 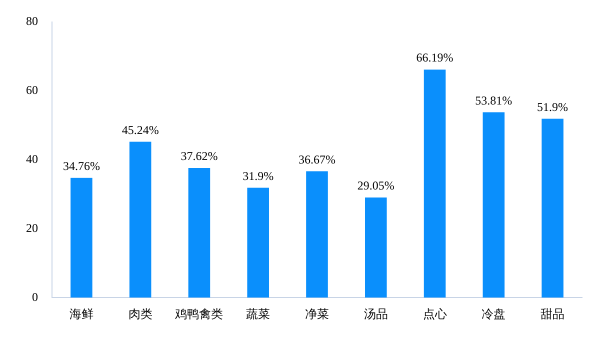 I want to click on data-label: 45.24%, so click(x=140, y=129).